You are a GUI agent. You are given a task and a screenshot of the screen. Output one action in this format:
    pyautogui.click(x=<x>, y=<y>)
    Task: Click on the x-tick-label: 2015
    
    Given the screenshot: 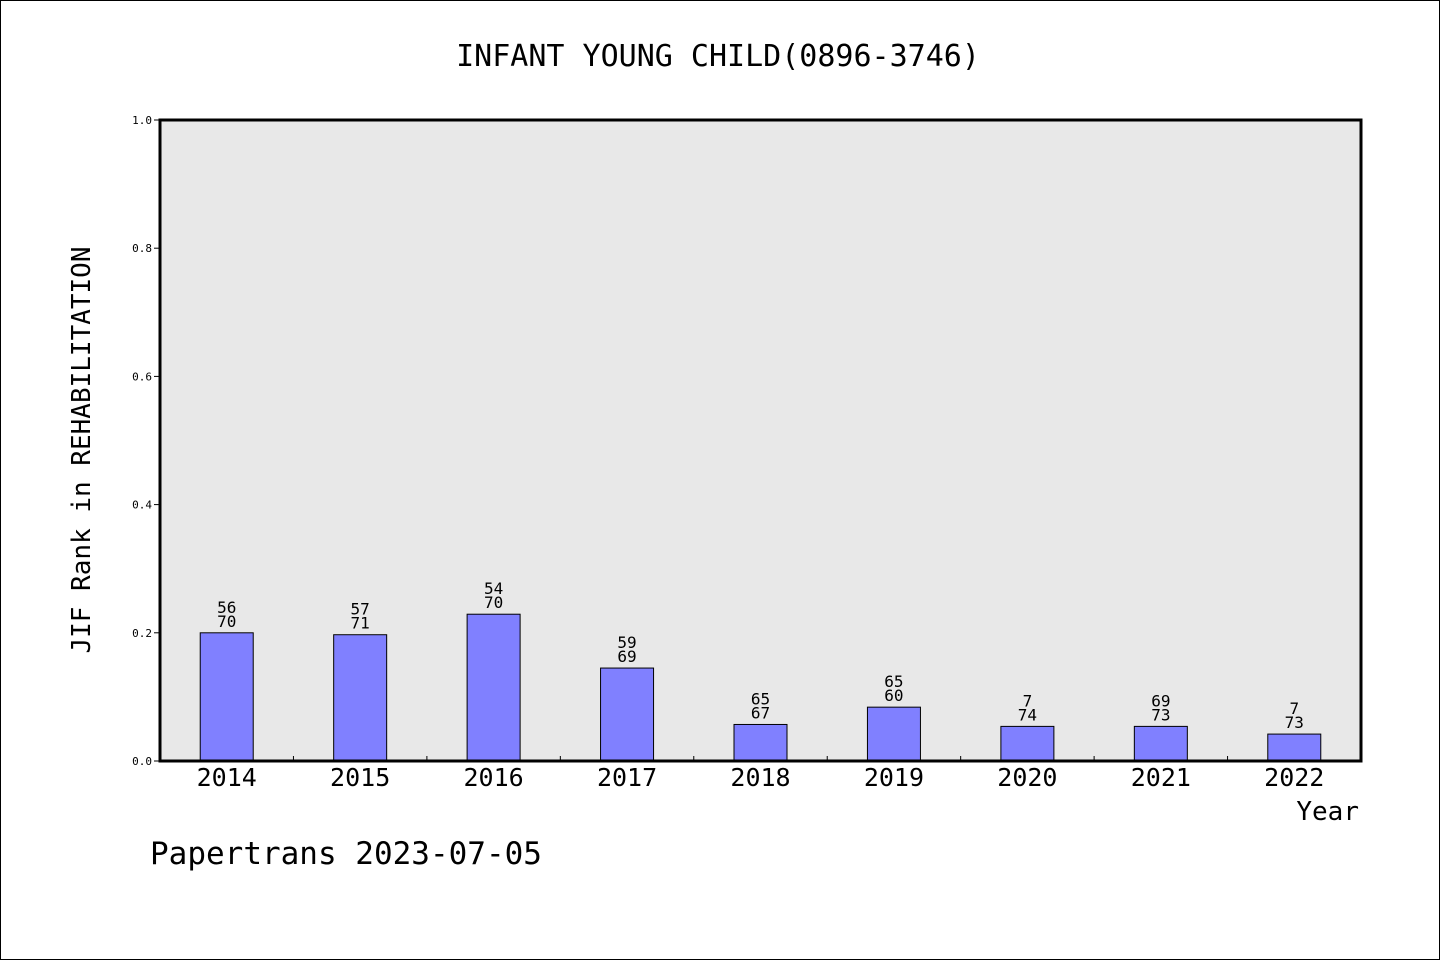 What is the action you would take?
    pyautogui.click(x=360, y=777)
    